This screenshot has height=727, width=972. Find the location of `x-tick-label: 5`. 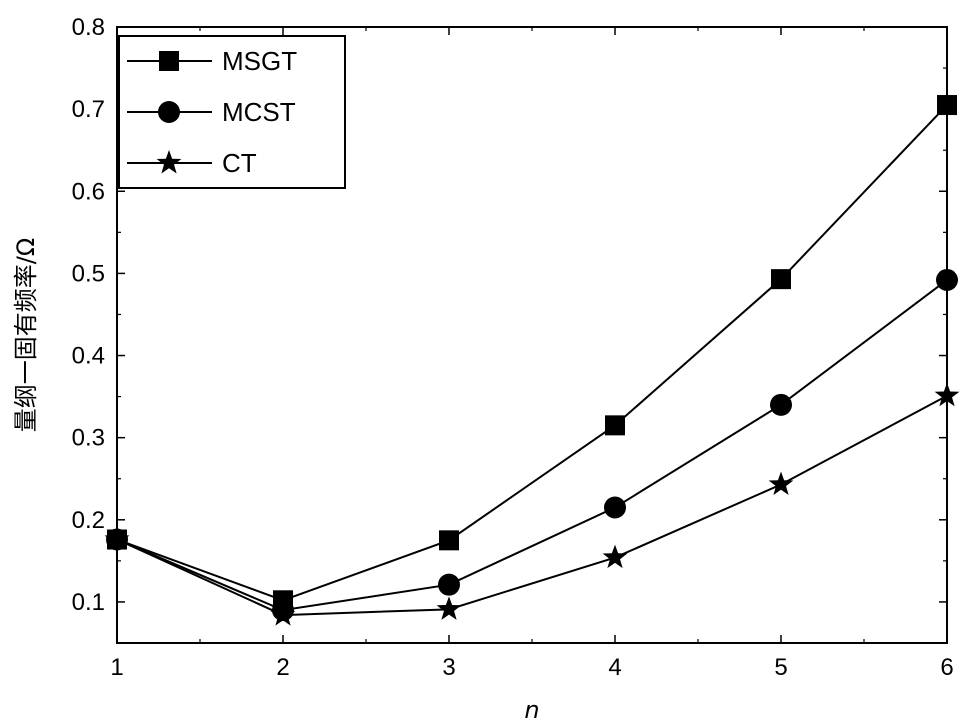

x-tick-label: 5 is located at coordinates (780, 667).